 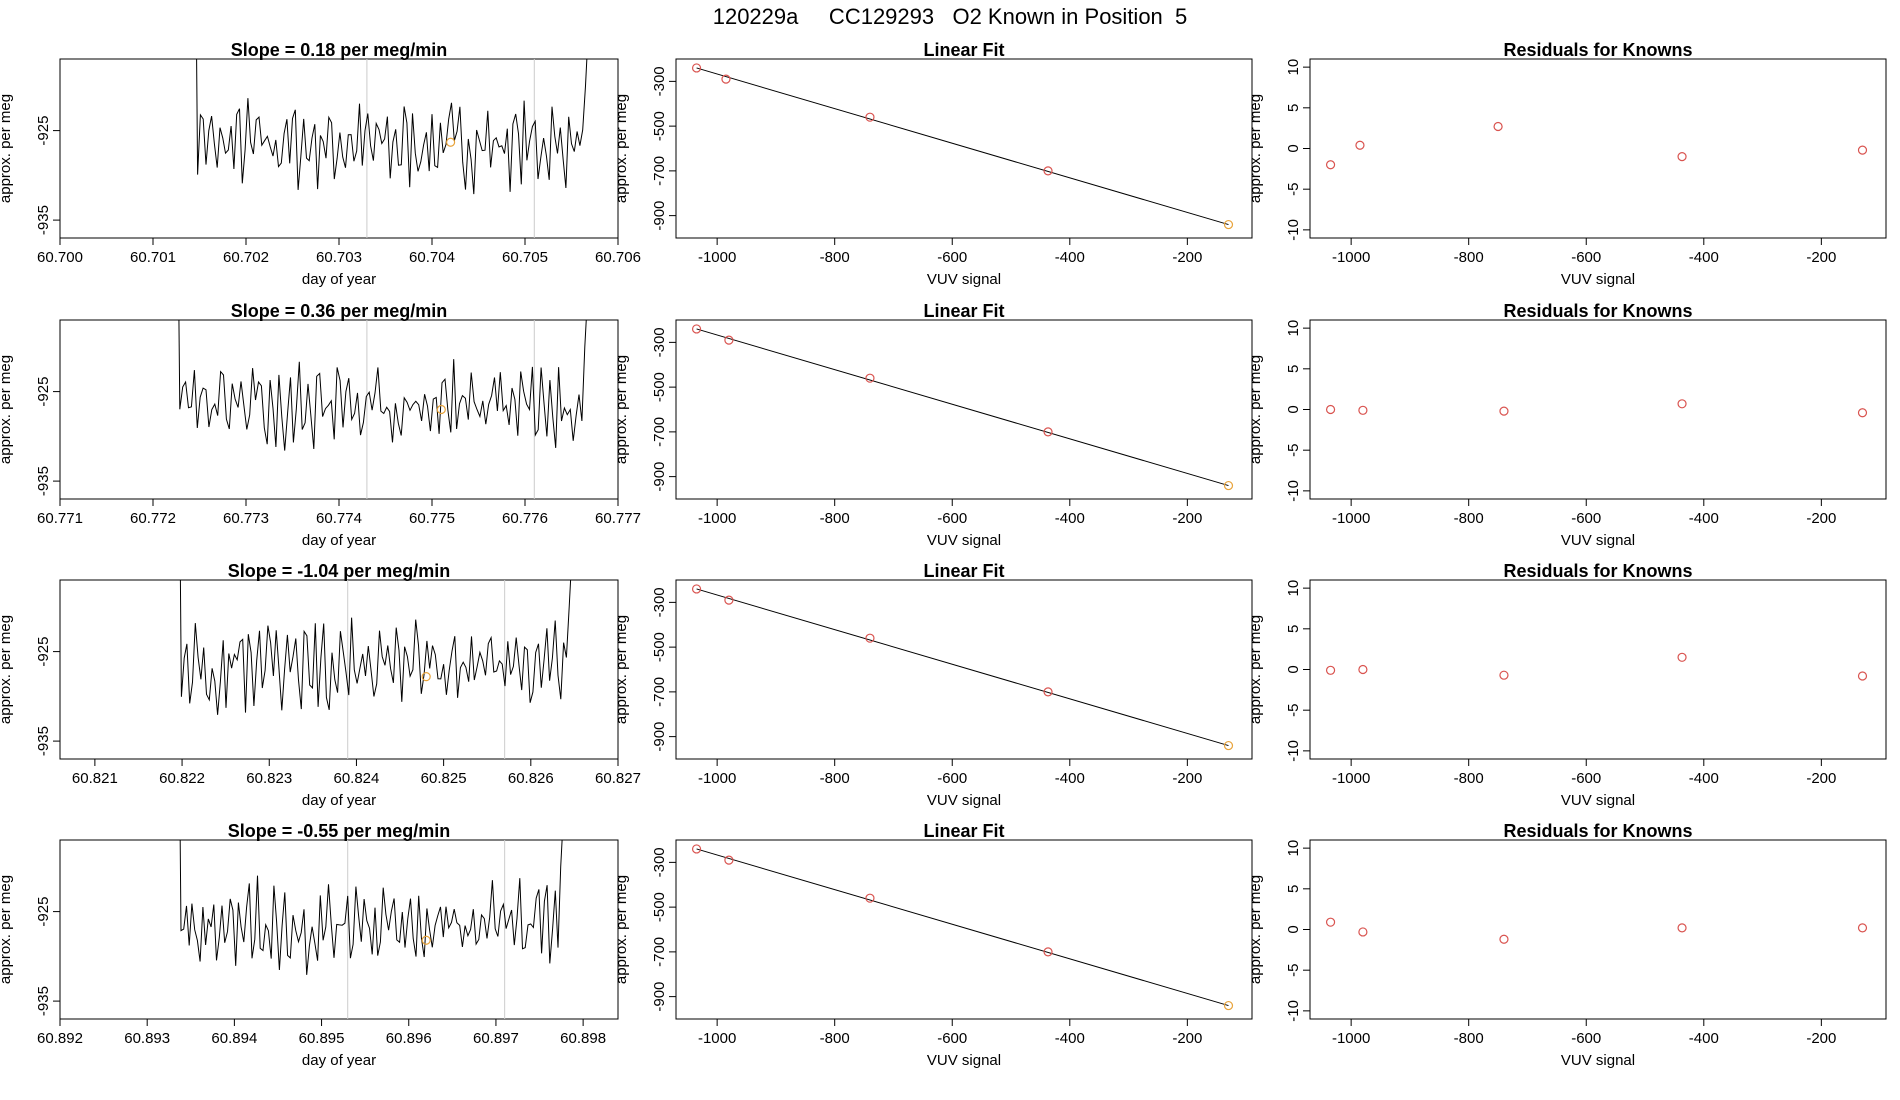 What do you see at coordinates (583, 1038) in the screenshot?
I see `x-tick-label: 60.898` at bounding box center [583, 1038].